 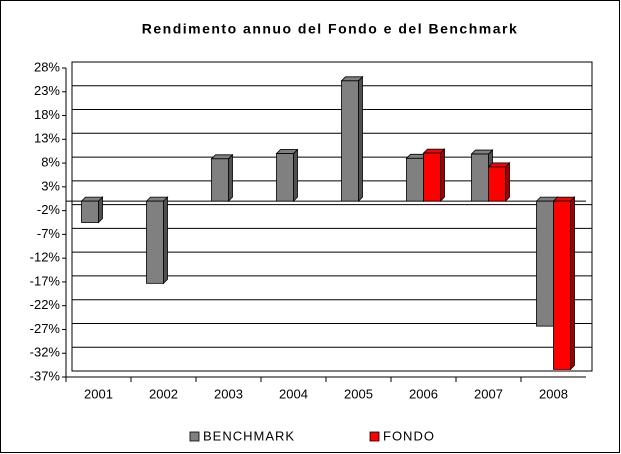 I want to click on x-tick-label: 2002, so click(x=163, y=393).